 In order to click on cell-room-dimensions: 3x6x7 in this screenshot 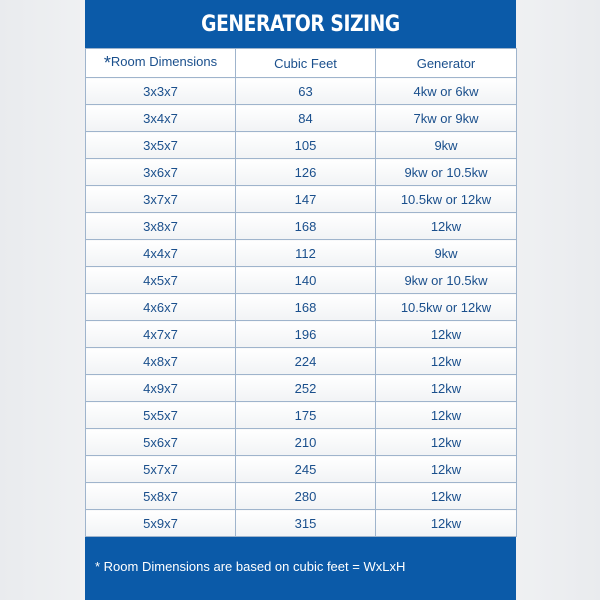, I will do `click(160, 172)`.